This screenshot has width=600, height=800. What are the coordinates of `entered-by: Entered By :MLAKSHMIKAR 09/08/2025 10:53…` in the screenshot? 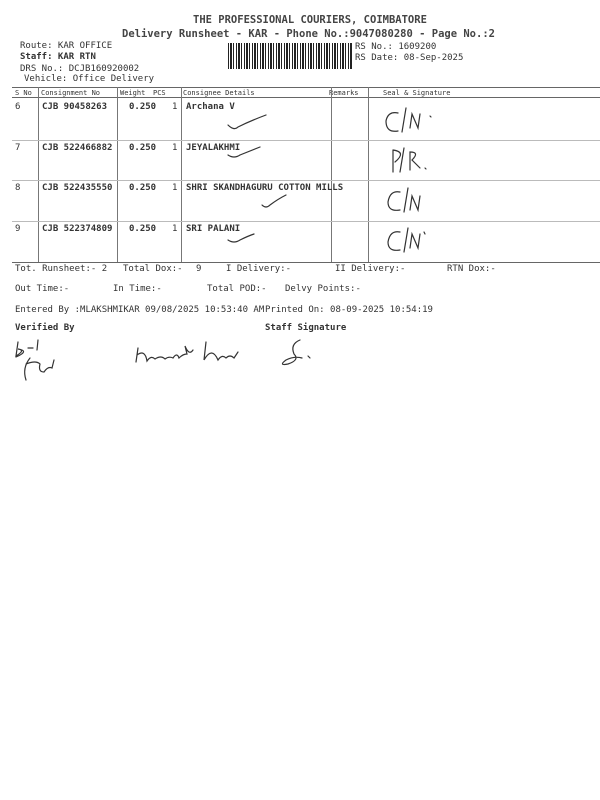 It's located at (140, 310).